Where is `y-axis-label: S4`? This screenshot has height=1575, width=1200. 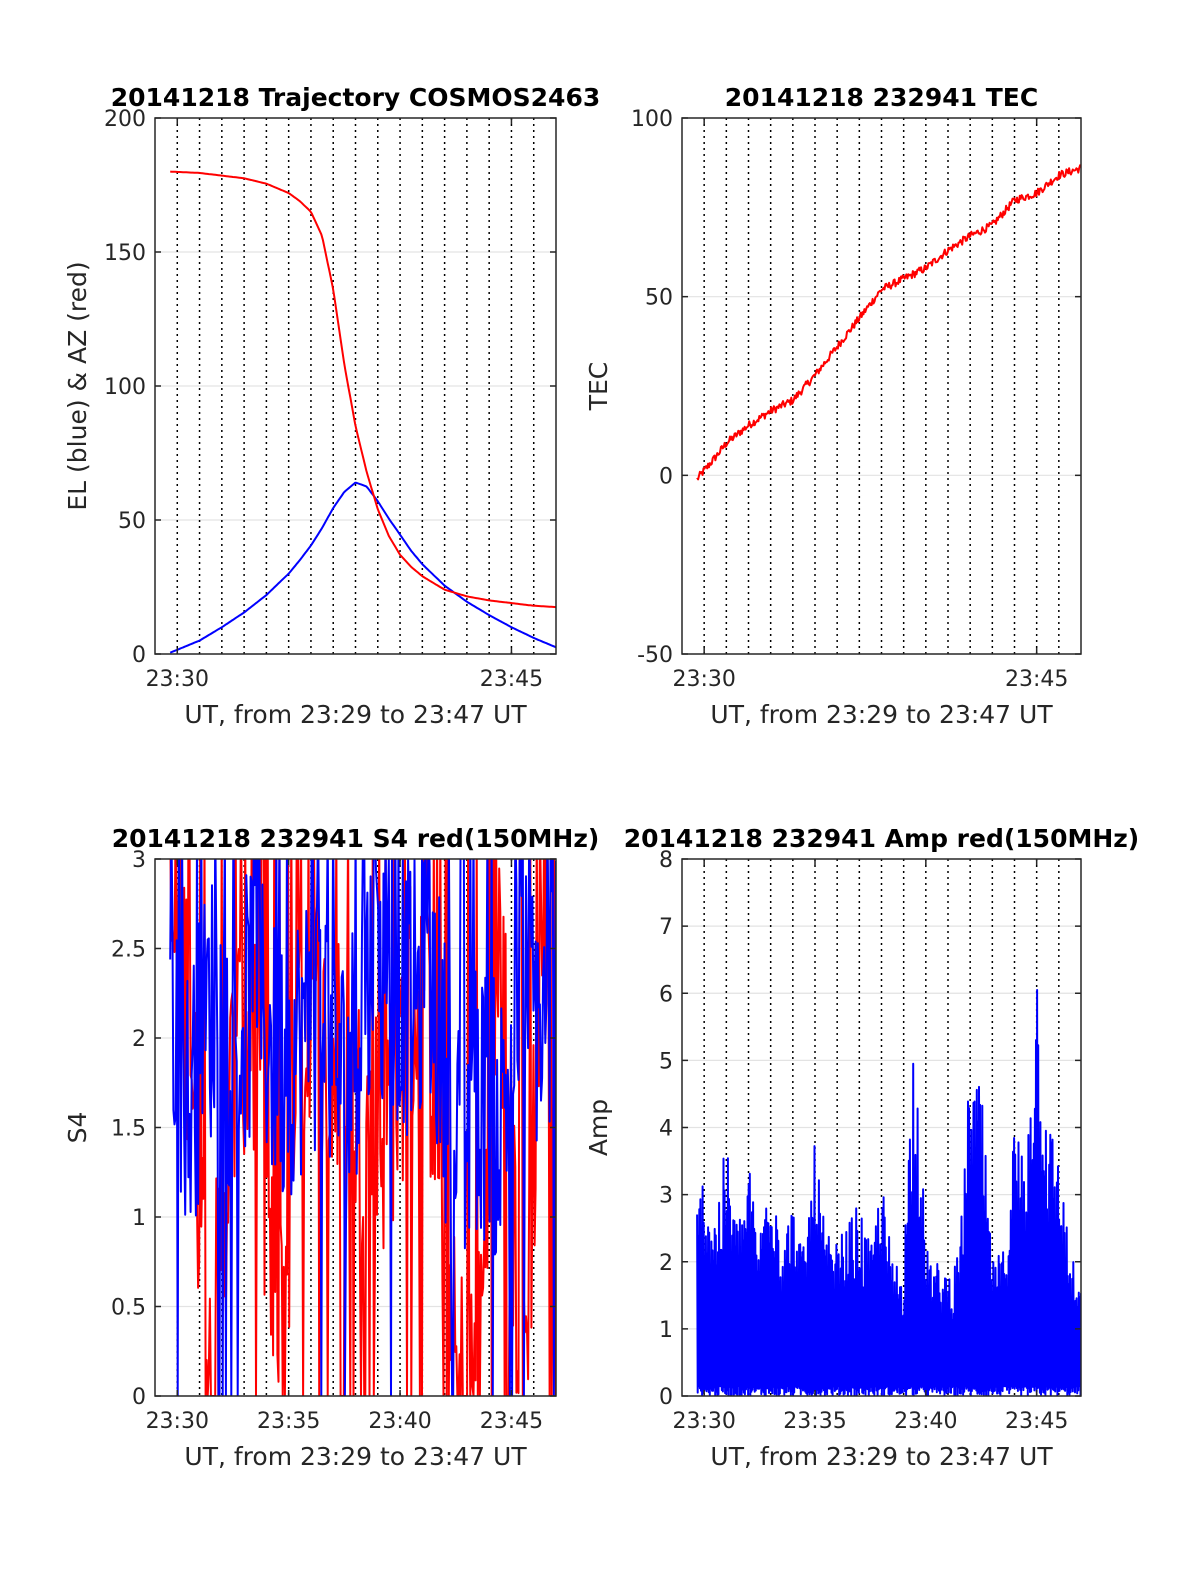 y-axis-label: S4 is located at coordinates (77, 1128).